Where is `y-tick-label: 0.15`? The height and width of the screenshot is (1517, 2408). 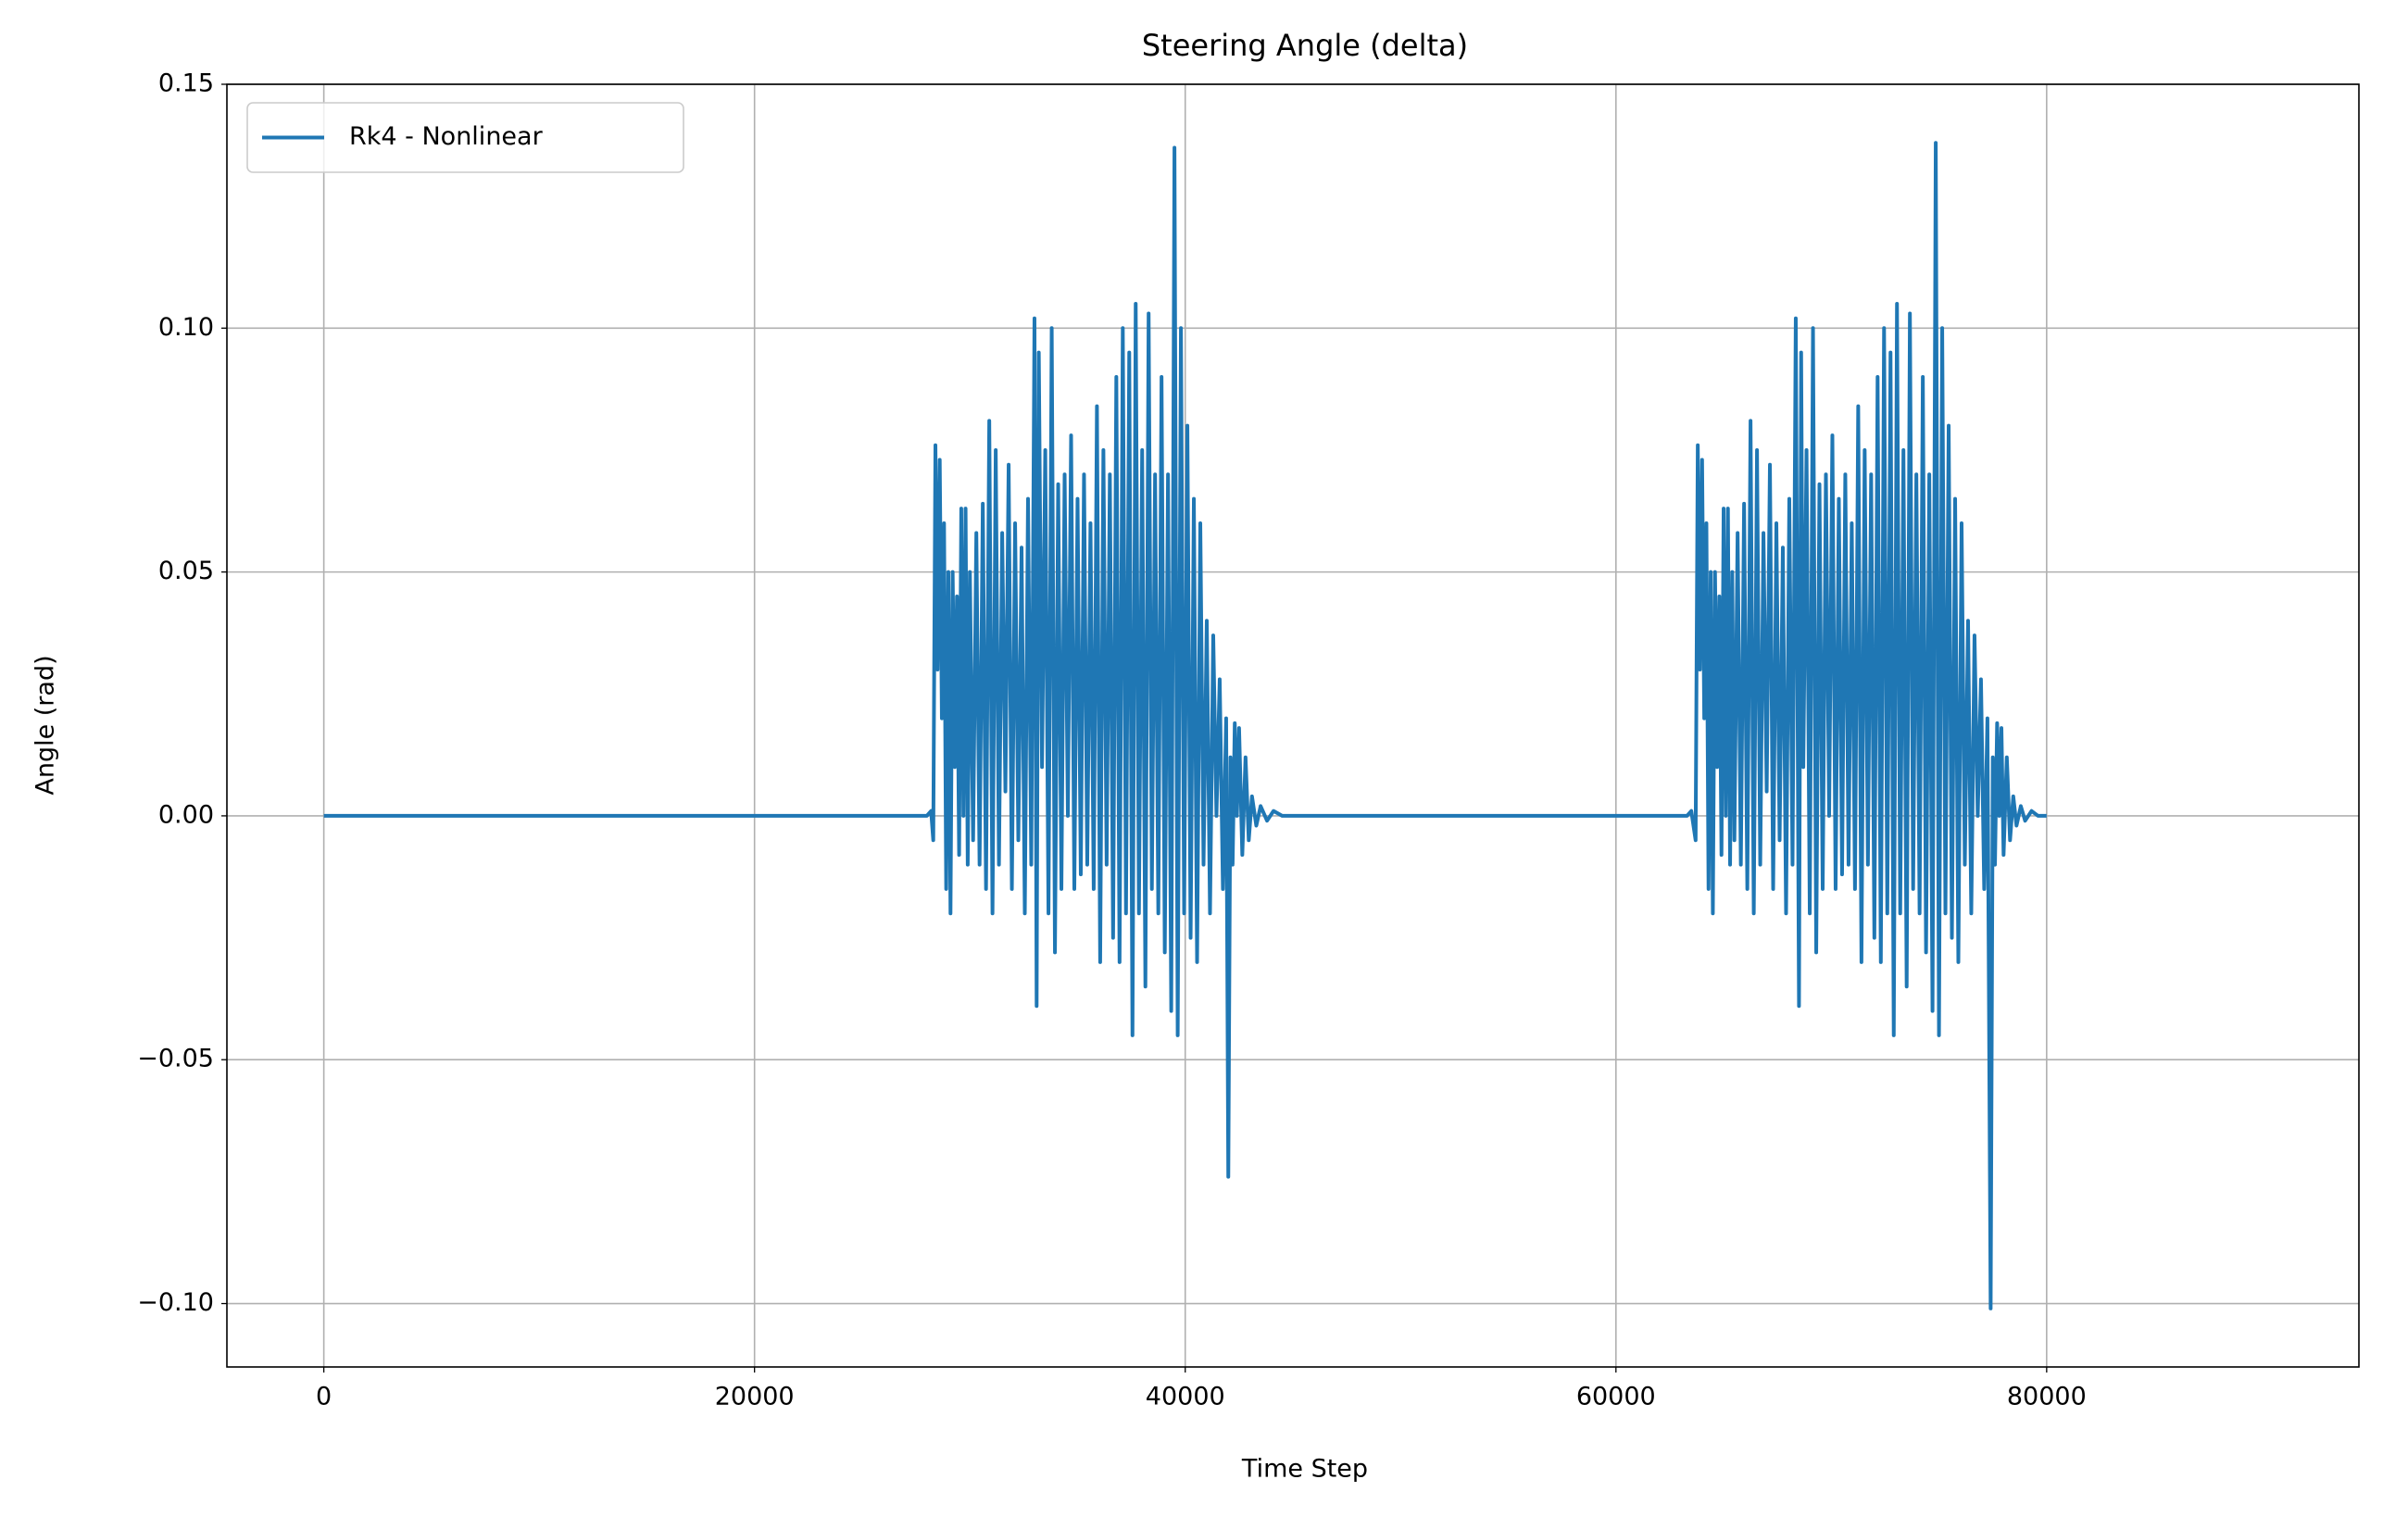 y-tick-label: 0.15 is located at coordinates (186, 83).